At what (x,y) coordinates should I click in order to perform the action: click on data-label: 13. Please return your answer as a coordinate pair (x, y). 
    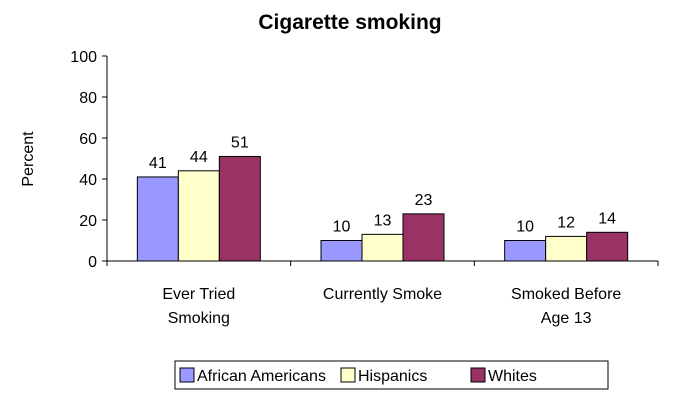
    Looking at the image, I should click on (383, 220).